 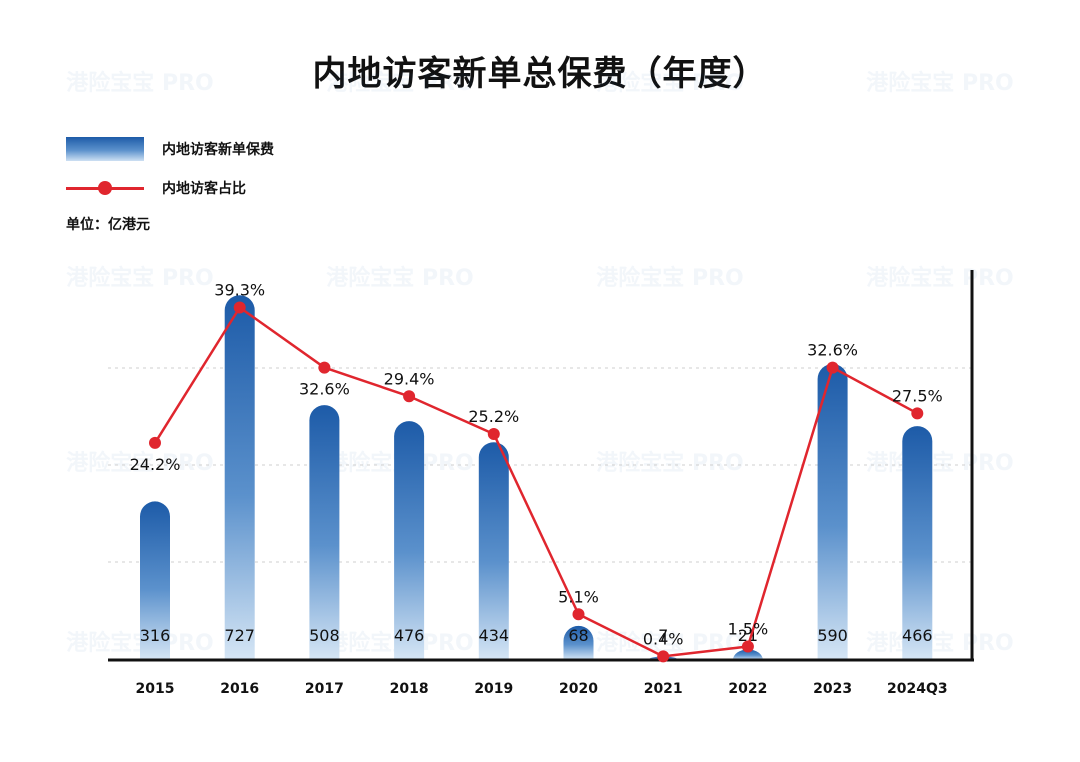 I want to click on share-value-label: 5.1%, so click(x=578, y=596).